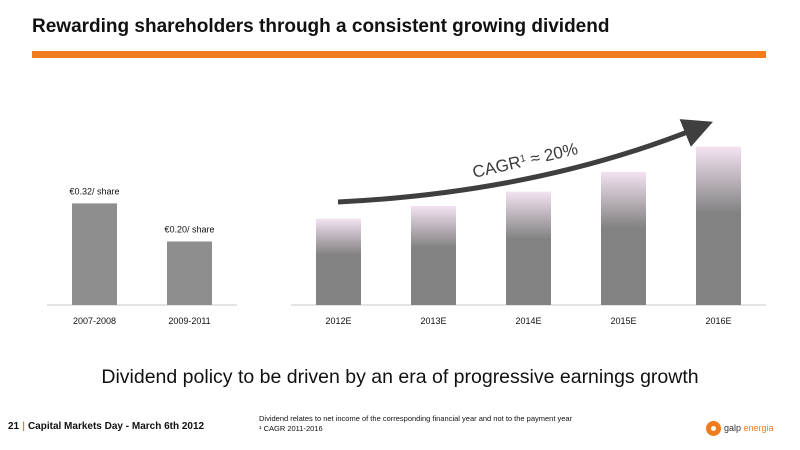  I want to click on forecast-tick-label-2015E: 2015E, so click(623, 321).